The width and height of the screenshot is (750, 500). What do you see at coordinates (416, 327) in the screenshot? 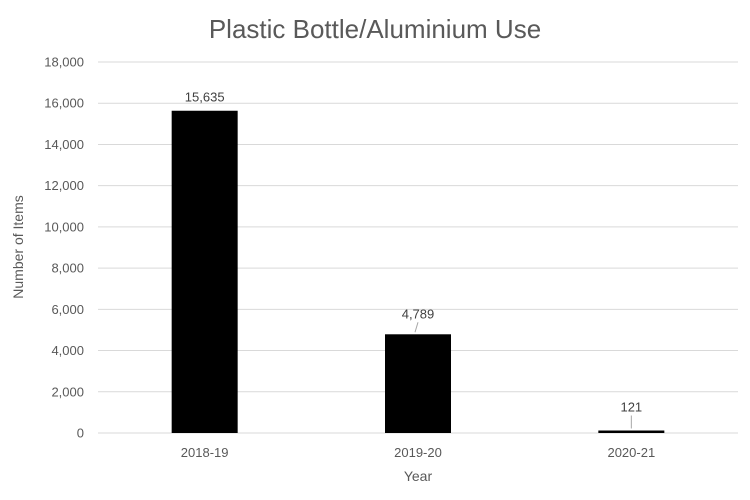
I see `data-label-leader` at bounding box center [416, 327].